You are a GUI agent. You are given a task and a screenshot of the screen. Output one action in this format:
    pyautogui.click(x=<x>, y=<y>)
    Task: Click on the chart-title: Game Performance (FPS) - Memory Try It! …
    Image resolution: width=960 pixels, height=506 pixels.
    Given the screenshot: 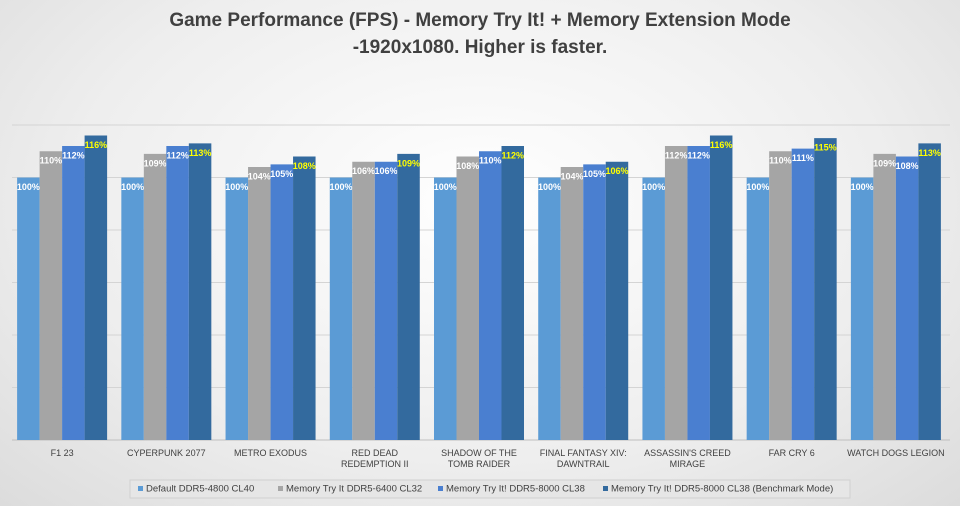 What is the action you would take?
    pyautogui.click(x=479, y=20)
    